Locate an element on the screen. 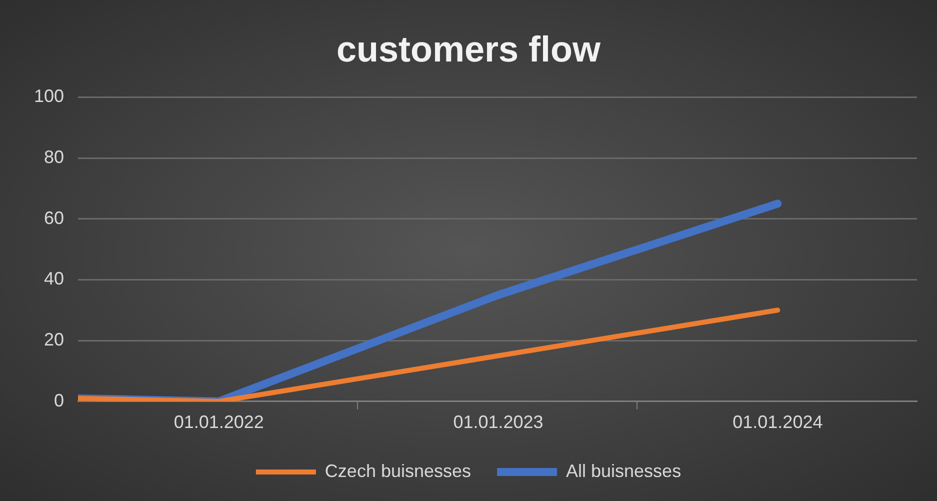  y-tick-label: 80 is located at coordinates (54, 157).